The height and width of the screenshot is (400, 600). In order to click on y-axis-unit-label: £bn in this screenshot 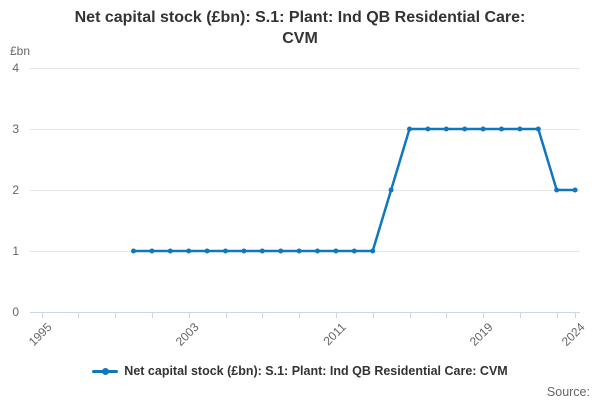, I will do `click(20, 51)`.